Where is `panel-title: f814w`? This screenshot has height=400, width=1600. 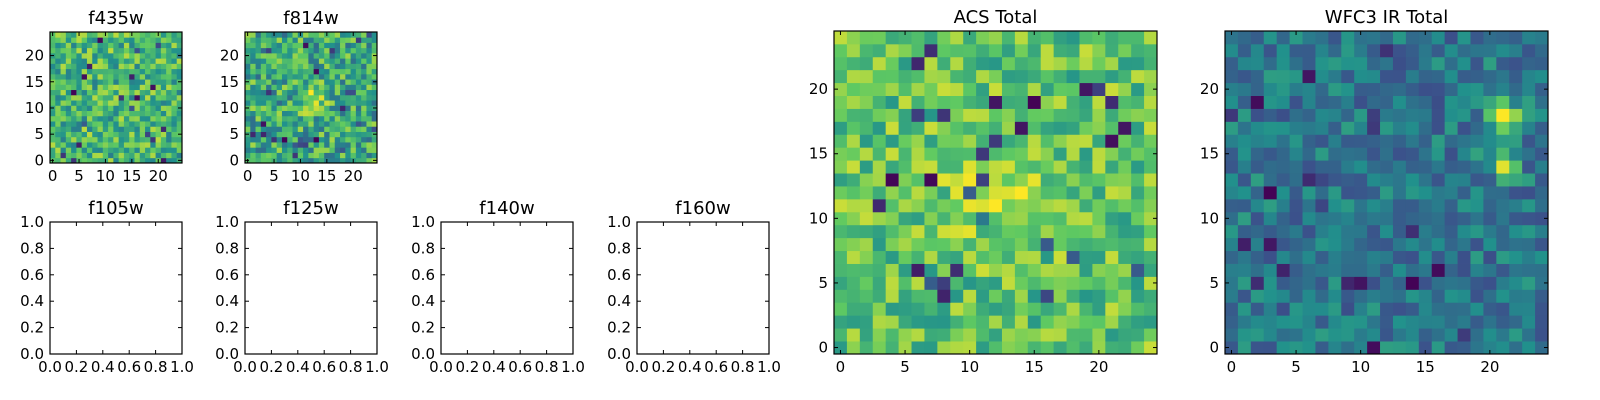
panel-title: f814w is located at coordinates (310, 18).